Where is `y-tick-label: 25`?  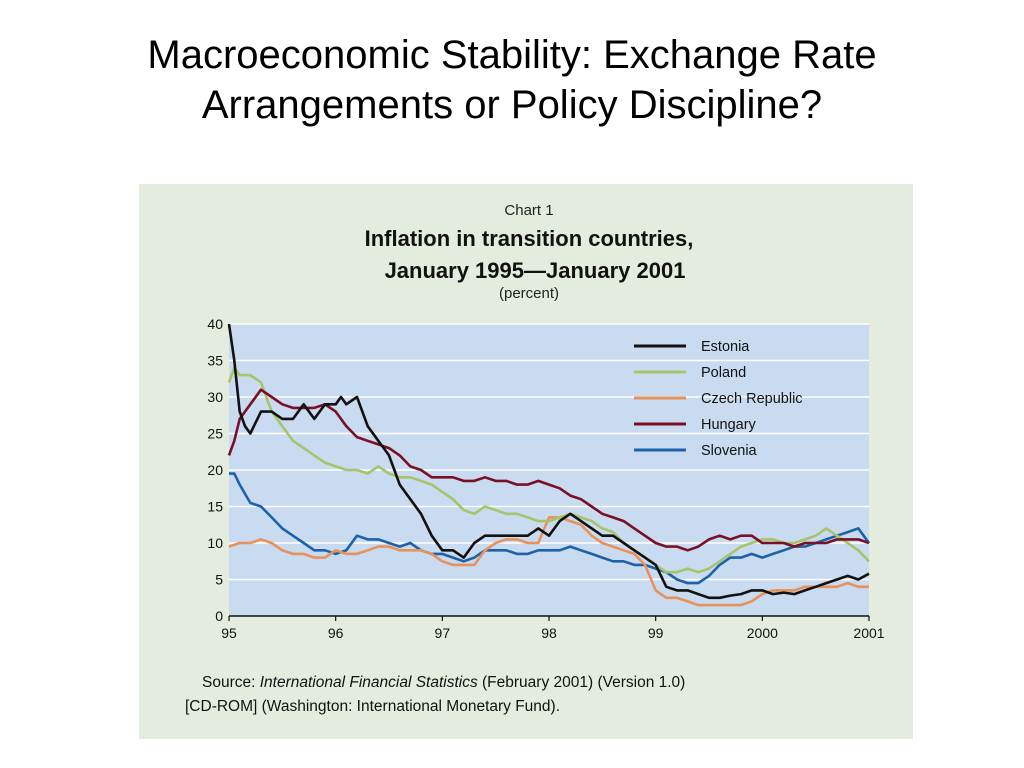 y-tick-label: 25 is located at coordinates (215, 434).